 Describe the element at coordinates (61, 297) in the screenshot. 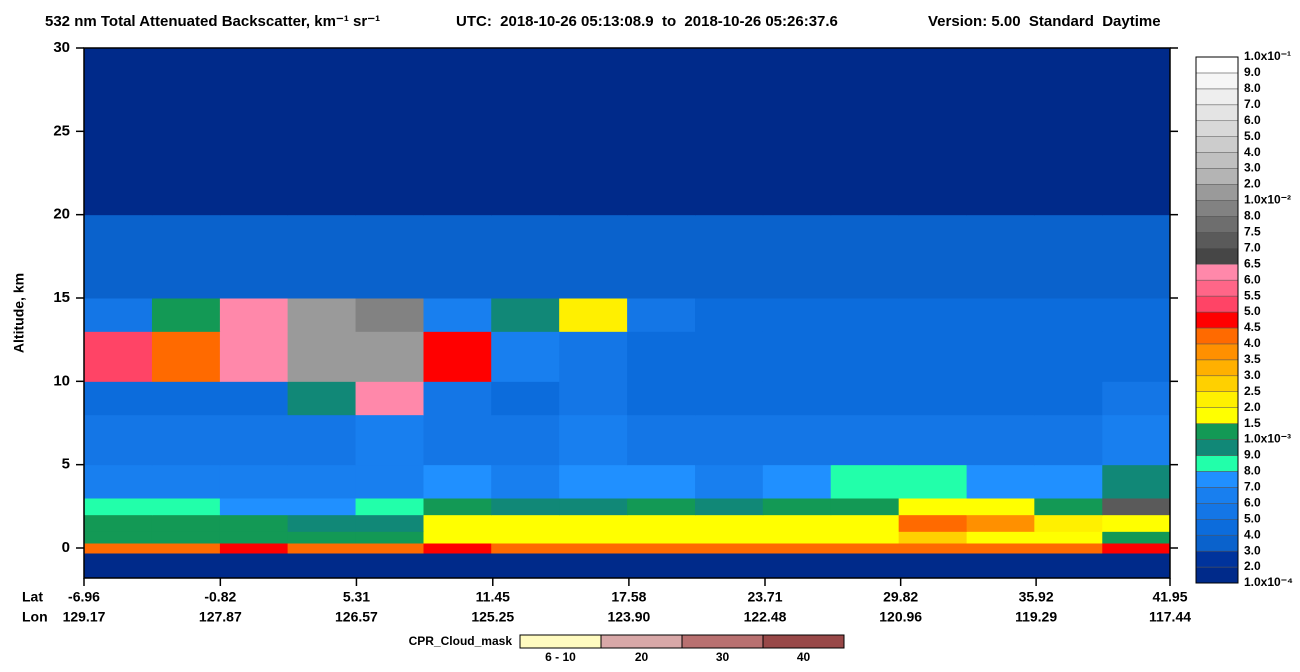

I see `y-tick-label: 15` at that location.